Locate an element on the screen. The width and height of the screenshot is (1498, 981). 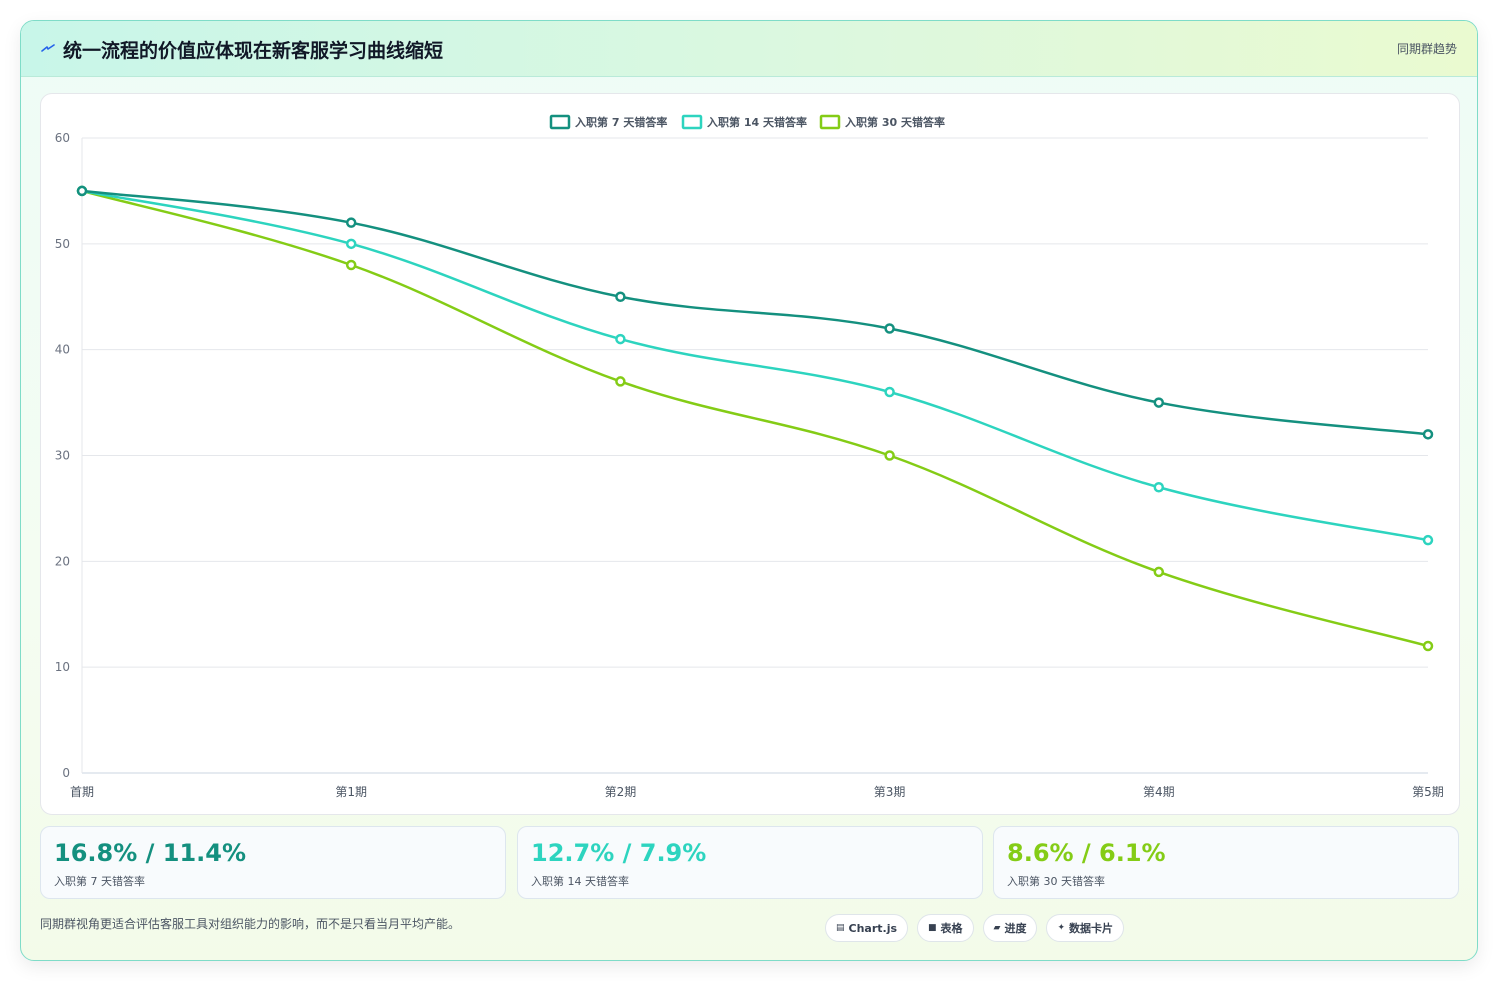
progress-icon: ▰ is located at coordinates (997, 928).